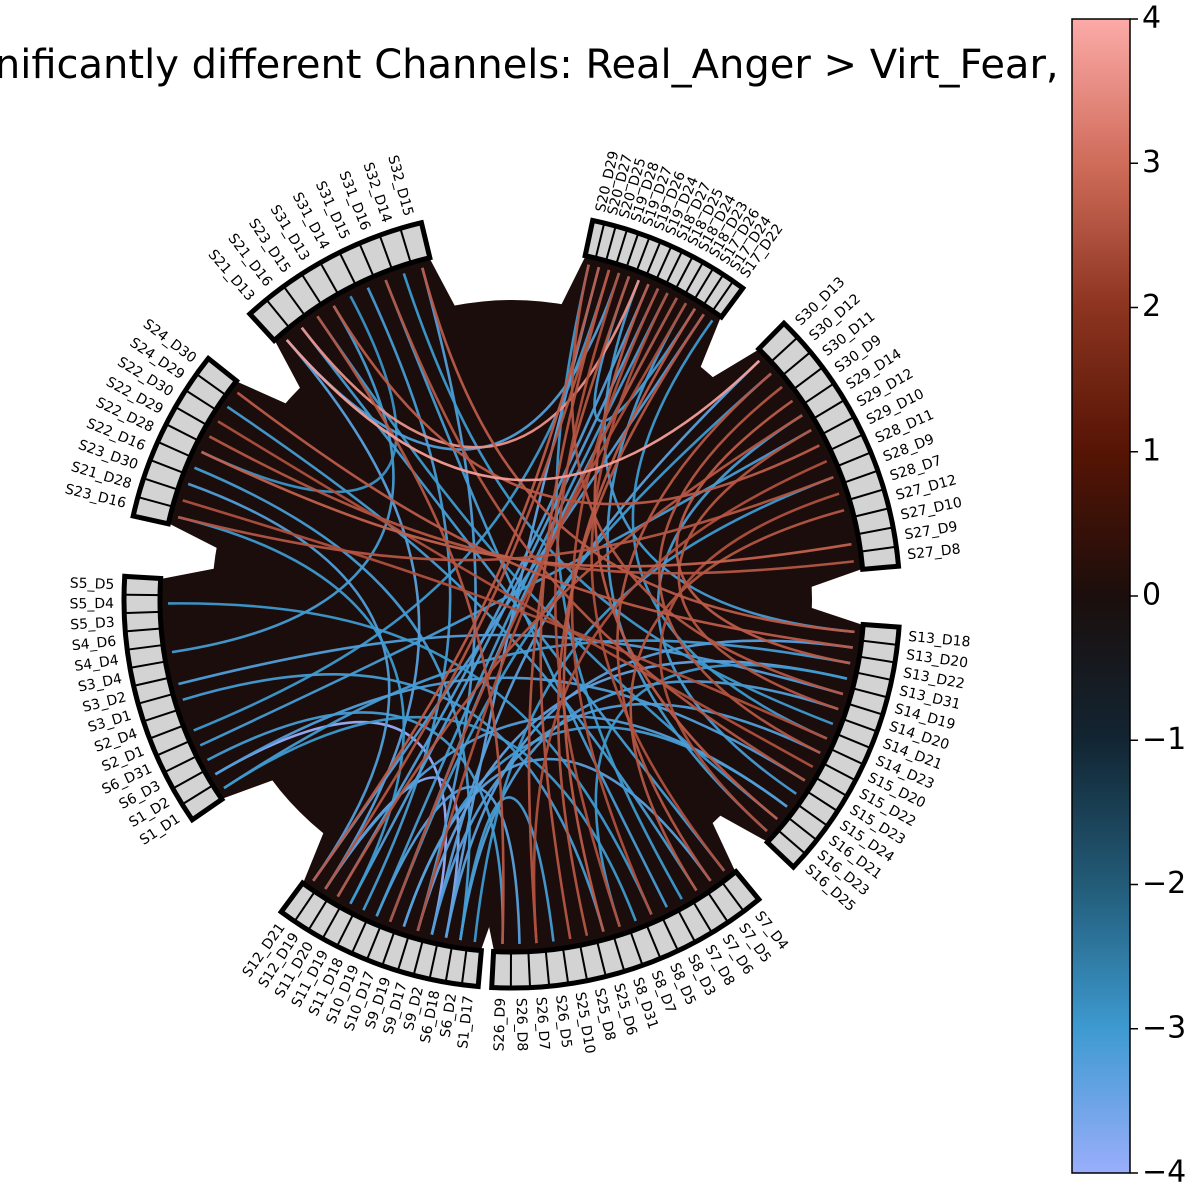 The width and height of the screenshot is (1200, 1200). What do you see at coordinates (449, 1015) in the screenshot?
I see `channel-label: S6_D2` at bounding box center [449, 1015].